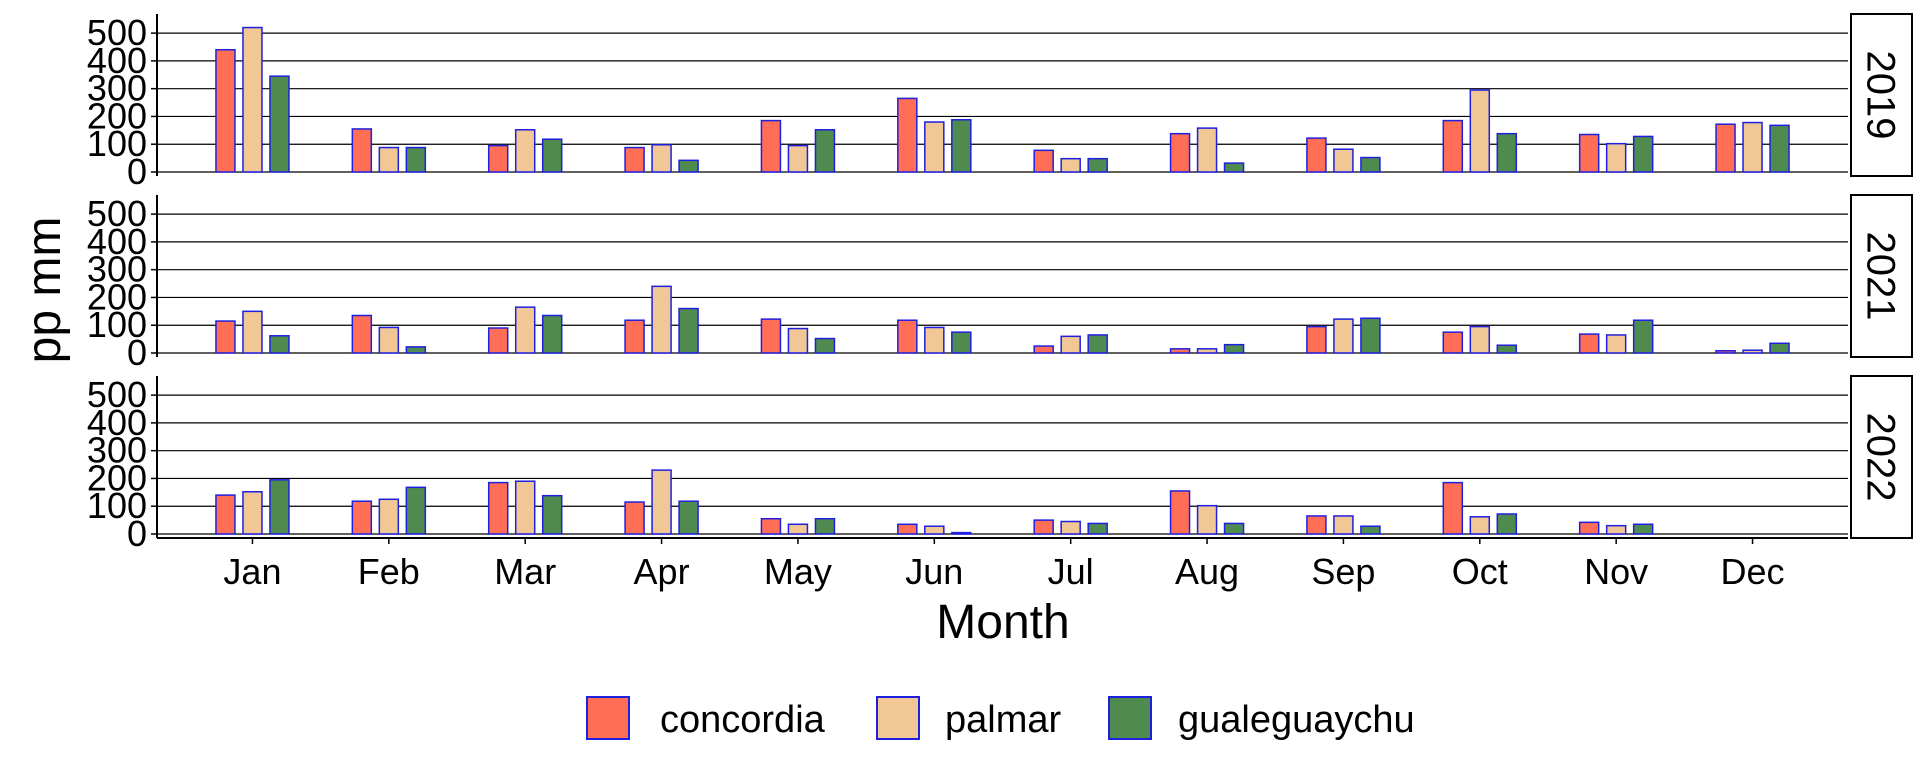 The width and height of the screenshot is (1920, 768). Describe the element at coordinates (252, 99) in the screenshot. I see `bar-palmar-jan-2019` at that location.